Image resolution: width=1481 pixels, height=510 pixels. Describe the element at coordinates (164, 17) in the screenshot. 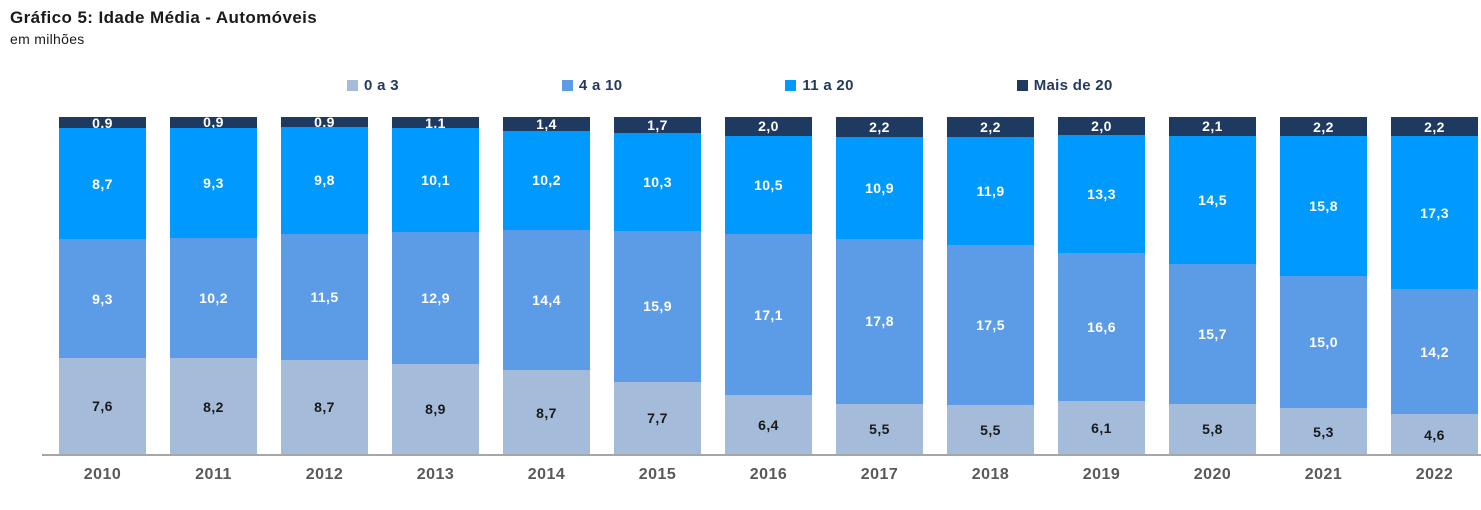

I see `chart-title: Gráfico 5: Idade Média - Automóveis` at that location.